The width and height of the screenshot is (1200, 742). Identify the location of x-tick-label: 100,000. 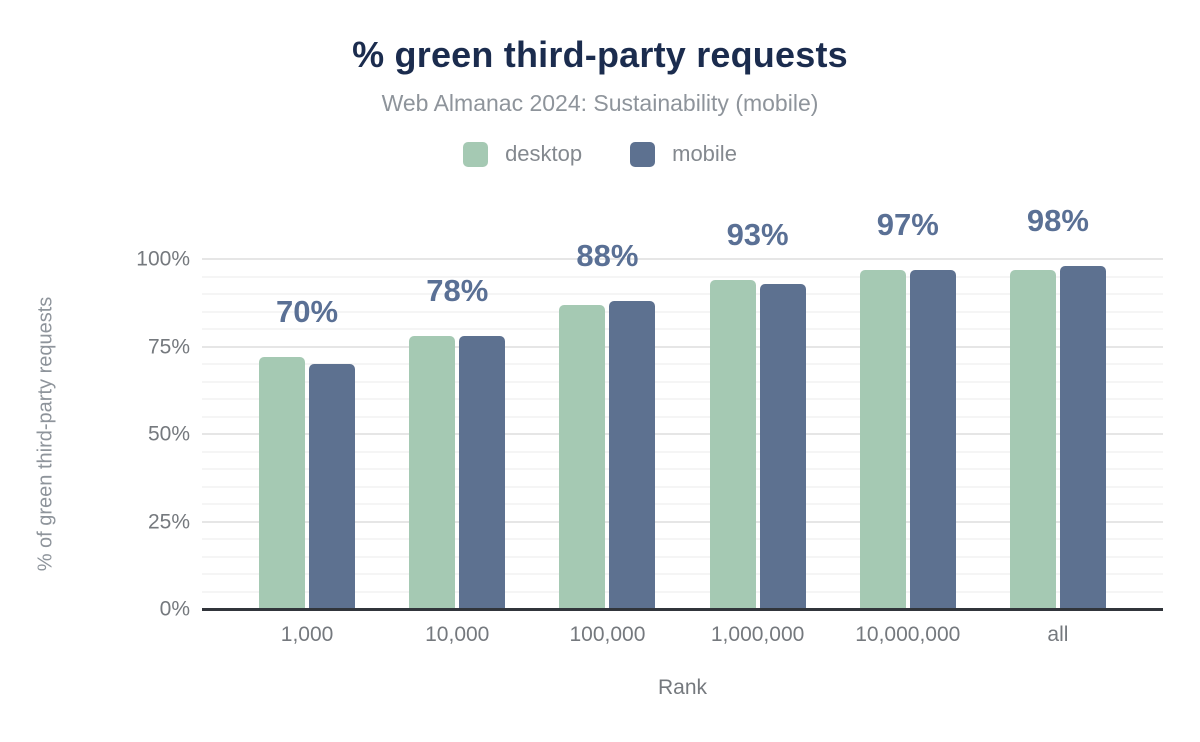
(607, 634).